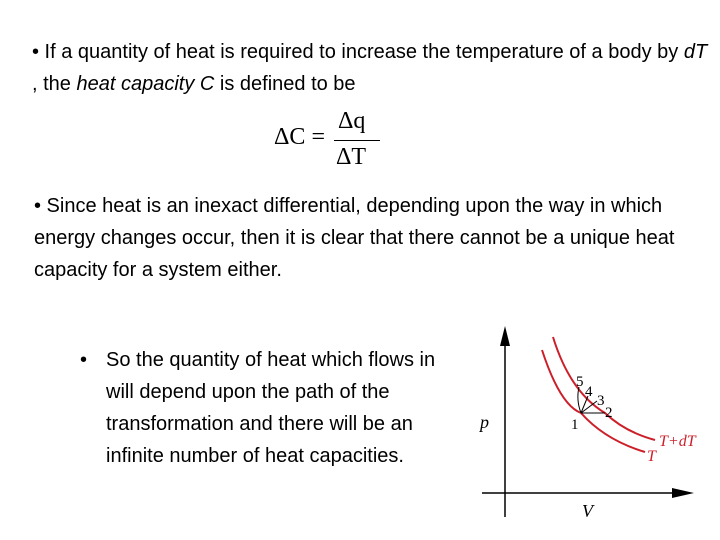  What do you see at coordinates (299, 137) in the screenshot?
I see `equation-lhs: ΔC =` at bounding box center [299, 137].